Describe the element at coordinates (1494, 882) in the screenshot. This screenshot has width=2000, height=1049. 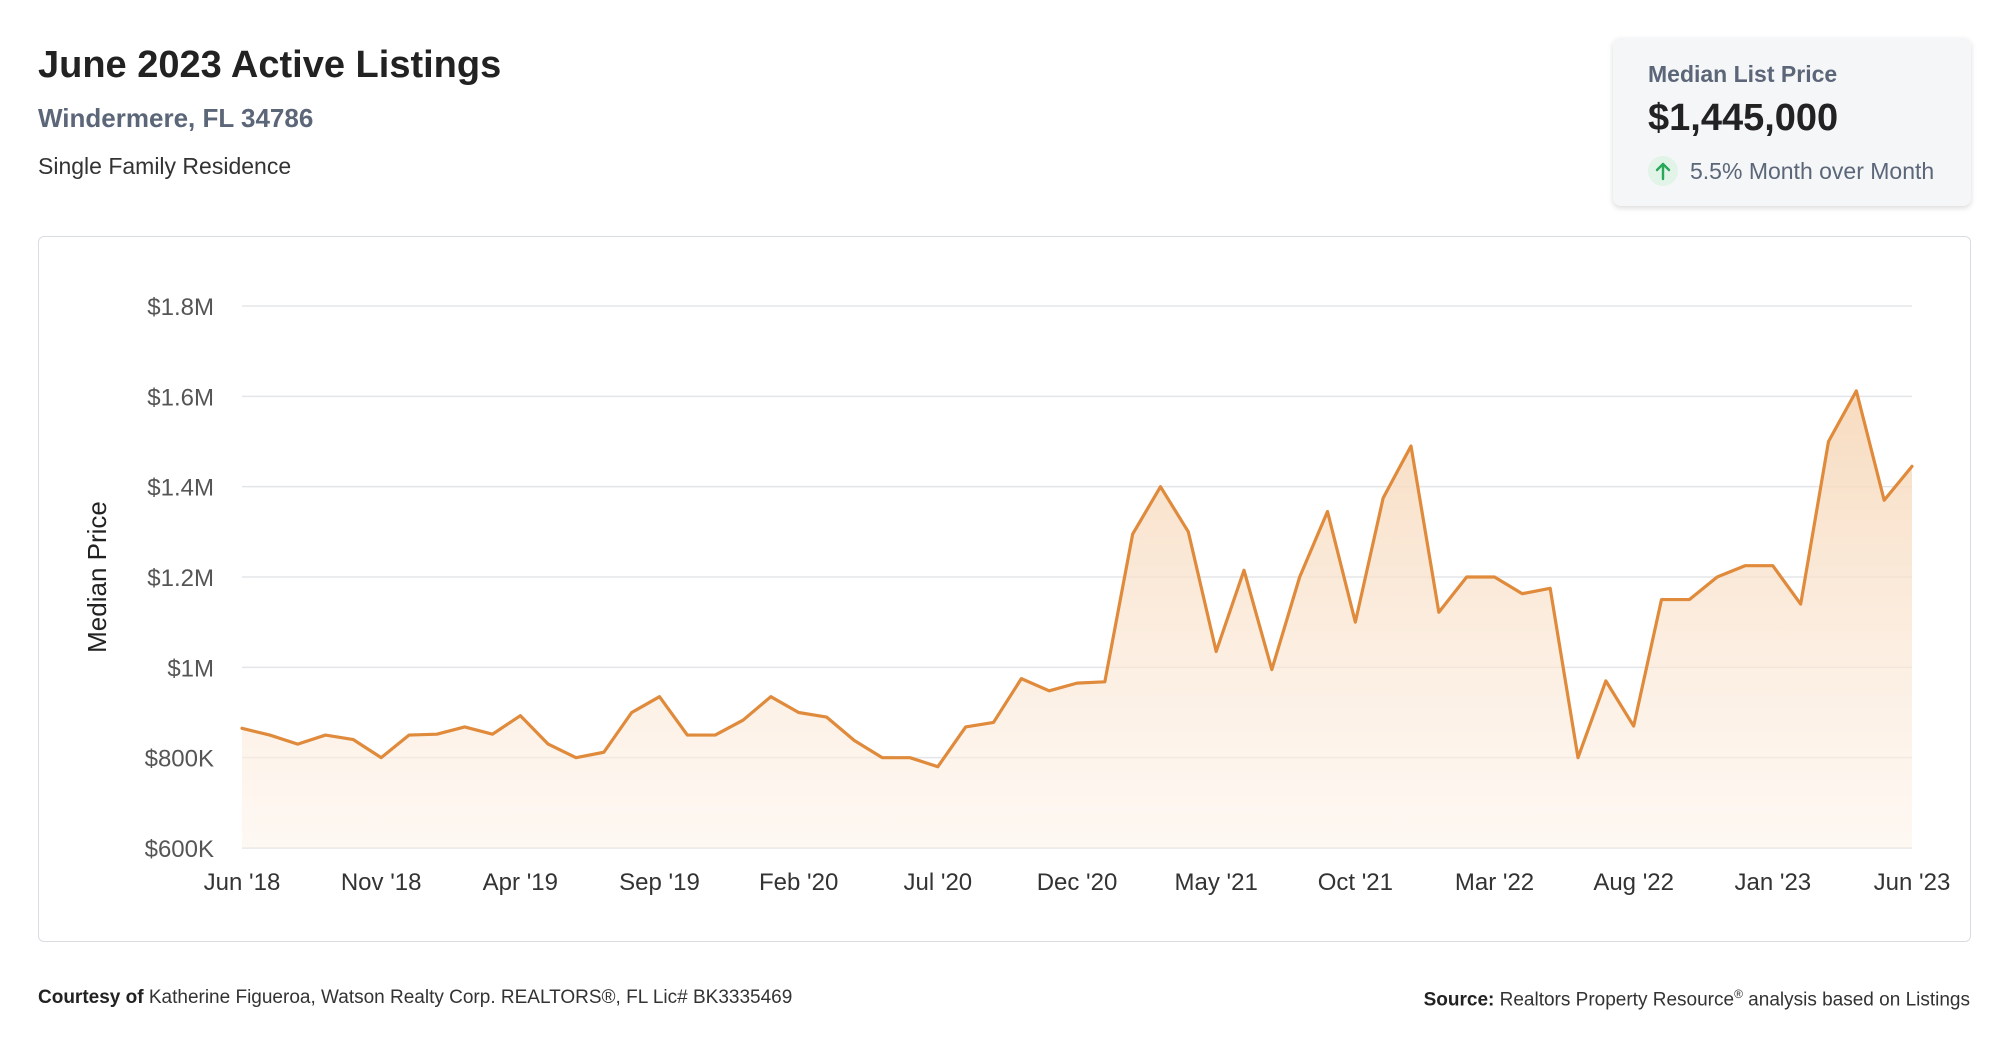
I see `x-tick-label: Mar '22` at that location.